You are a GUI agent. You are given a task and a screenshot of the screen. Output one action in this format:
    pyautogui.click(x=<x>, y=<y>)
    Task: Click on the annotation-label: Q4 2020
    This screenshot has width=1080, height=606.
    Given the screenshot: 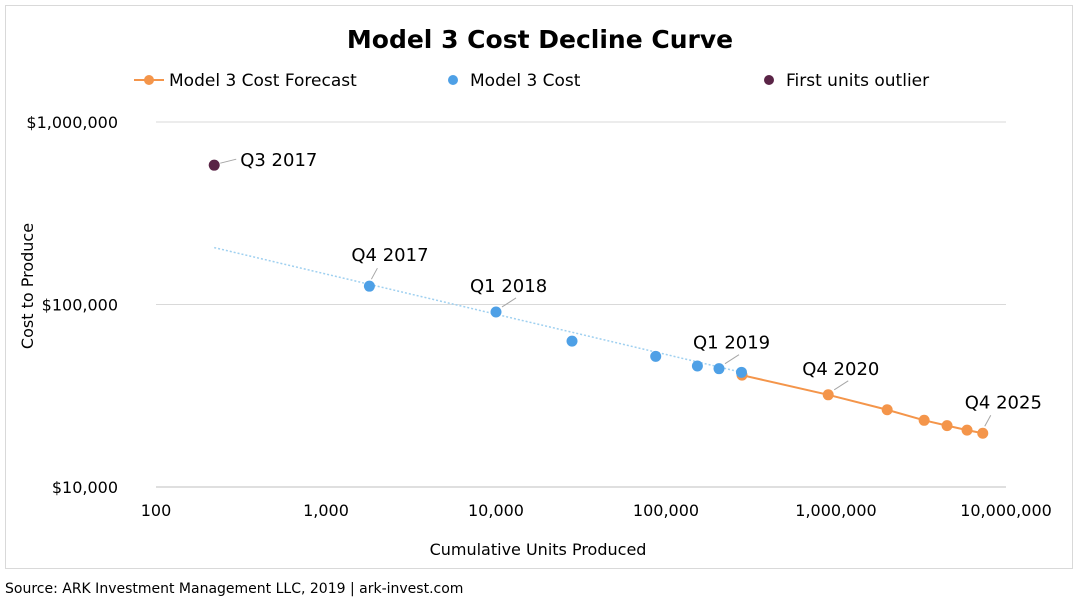 What is the action you would take?
    pyautogui.click(x=840, y=369)
    